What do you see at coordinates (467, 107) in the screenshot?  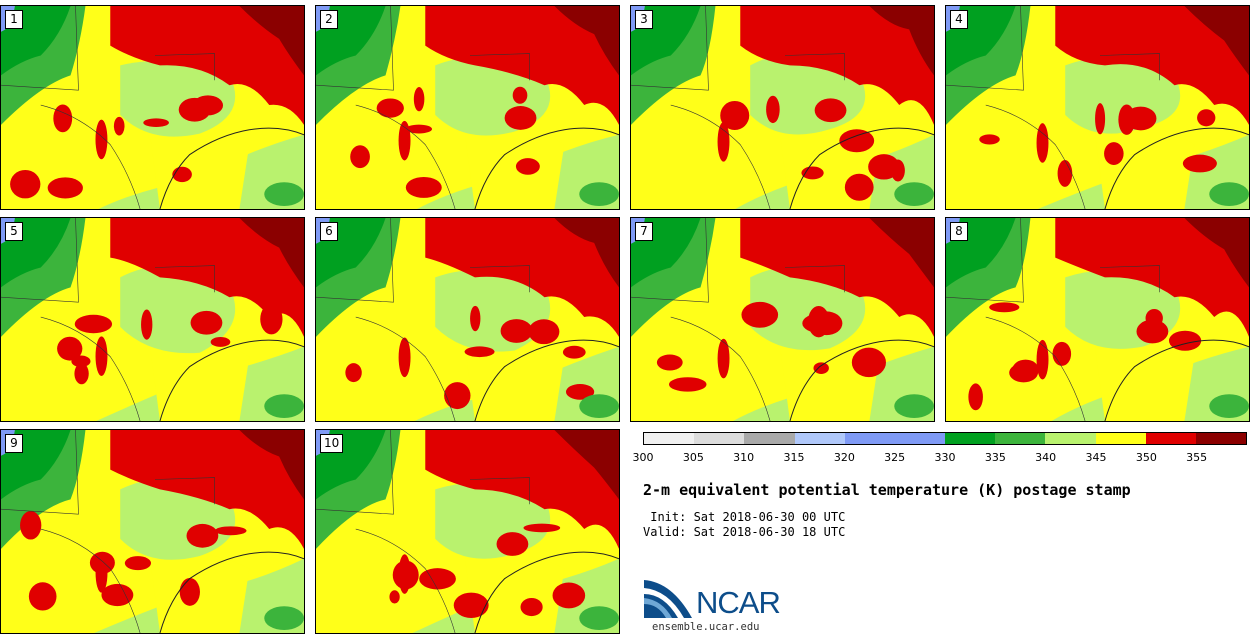 I see `member-panel: 2` at bounding box center [467, 107].